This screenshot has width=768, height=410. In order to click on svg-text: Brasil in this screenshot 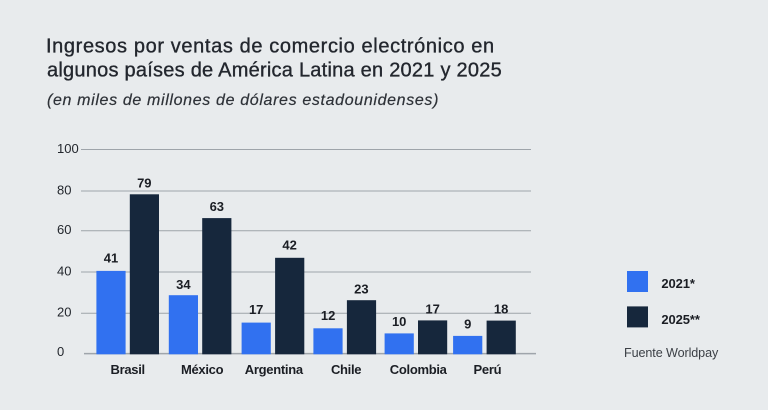, I will do `click(128, 369)`.